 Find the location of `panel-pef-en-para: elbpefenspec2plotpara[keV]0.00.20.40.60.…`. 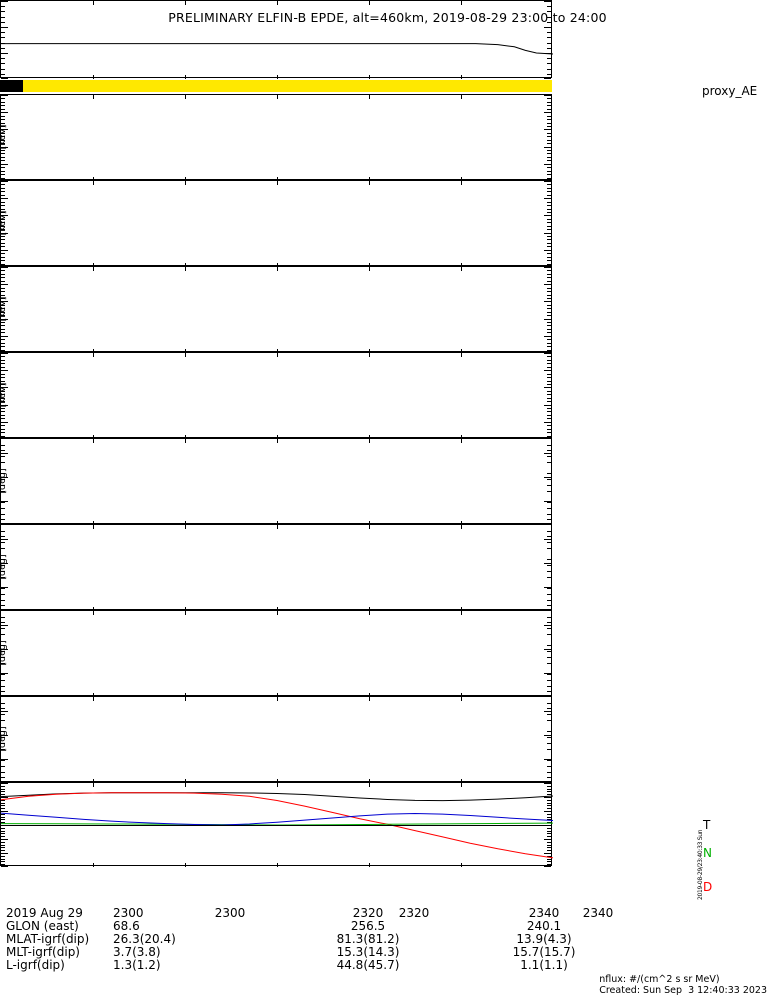

panel-pef-en-para: elbpefenspec2plotpara[keV]0.00.20.40.60.… is located at coordinates (276, 395).